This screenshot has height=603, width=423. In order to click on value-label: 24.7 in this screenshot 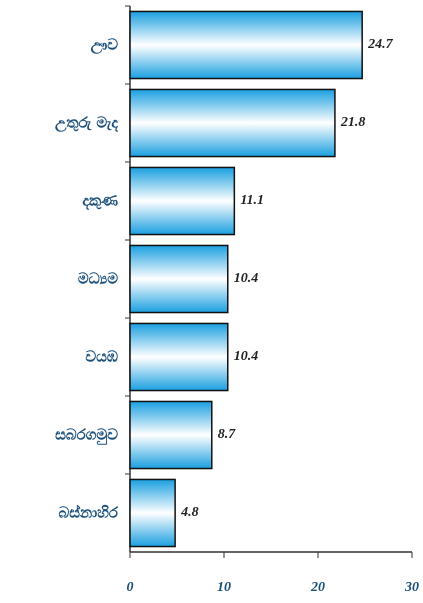, I will do `click(380, 44)`.